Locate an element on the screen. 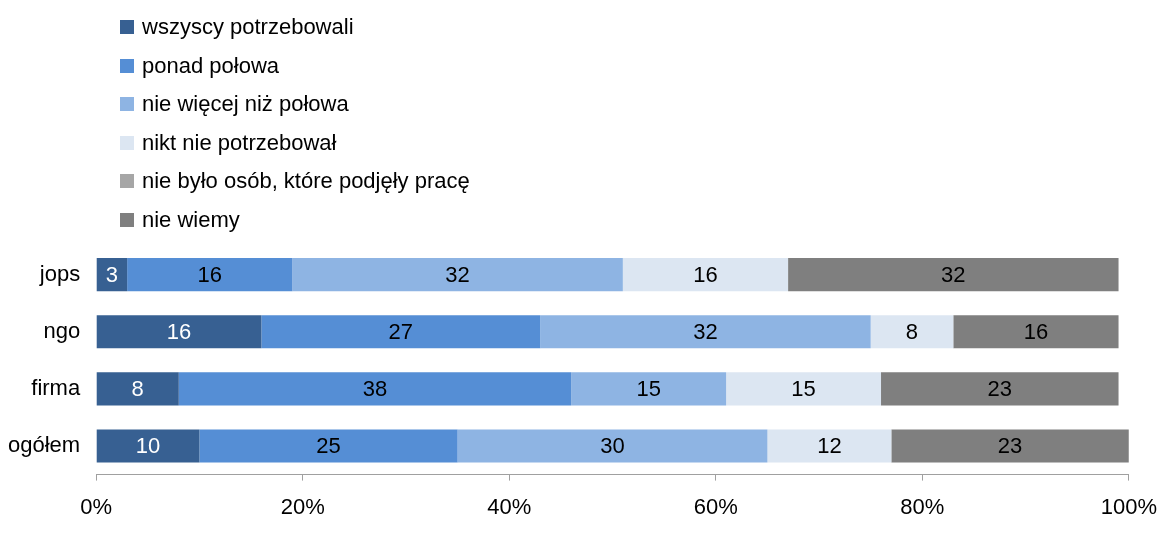  legend-label: ponad połowa is located at coordinates (211, 65).